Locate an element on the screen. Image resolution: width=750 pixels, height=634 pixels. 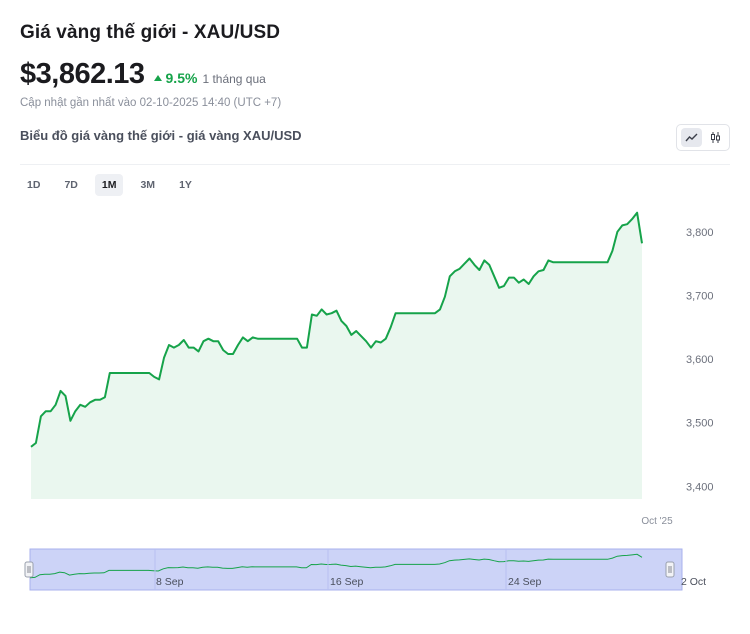
up-arrow-icon is located at coordinates (157, 78).